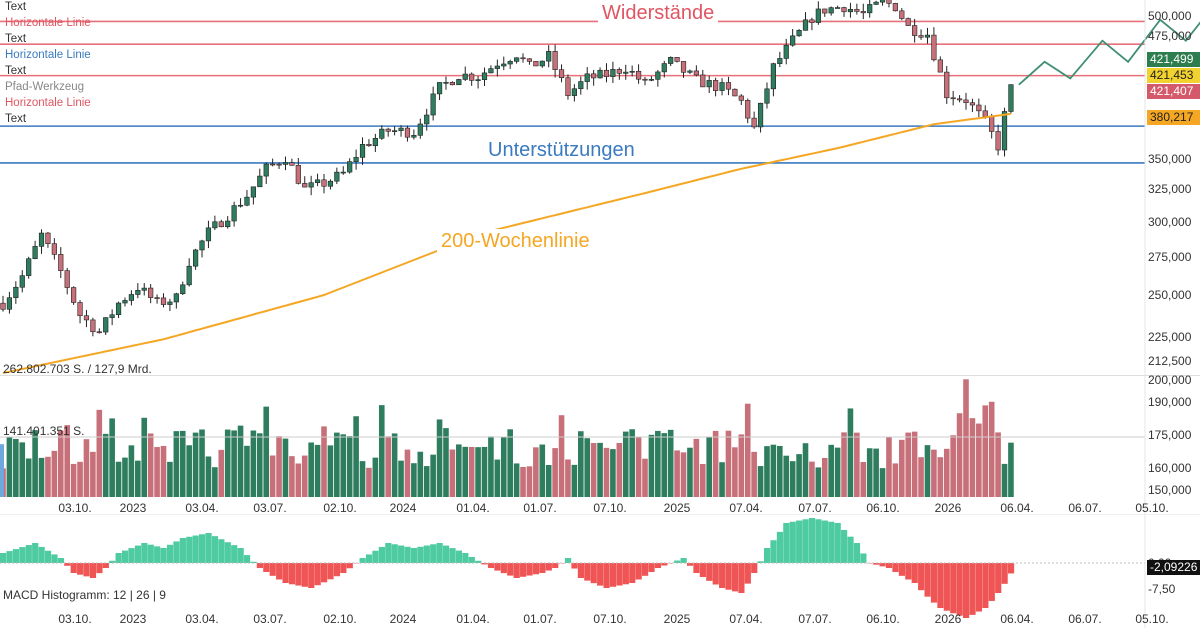 This screenshot has height=628, width=1200. I want to click on tool-label: Text, so click(16, 39).